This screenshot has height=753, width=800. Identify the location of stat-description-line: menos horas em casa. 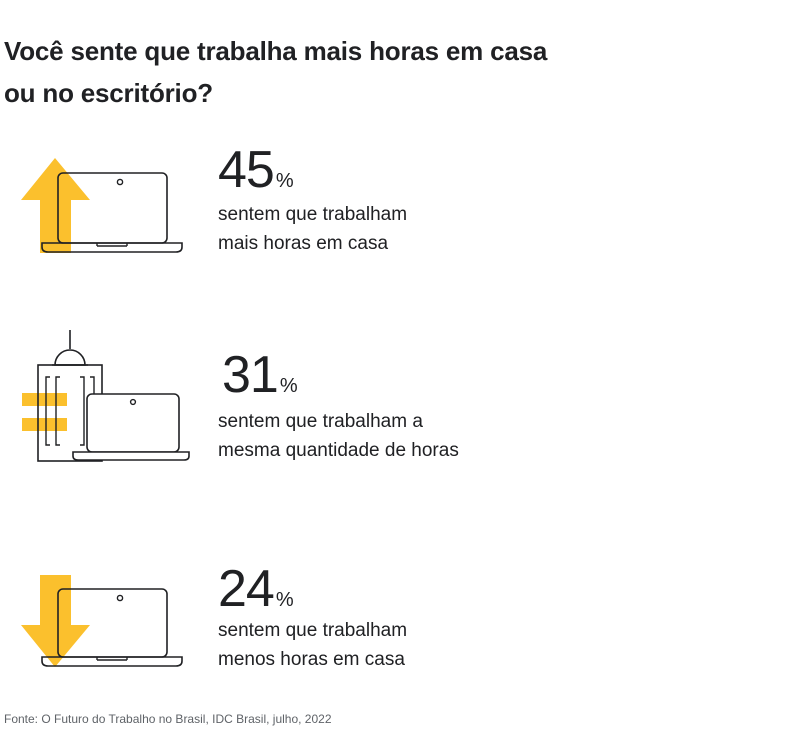
(311, 659).